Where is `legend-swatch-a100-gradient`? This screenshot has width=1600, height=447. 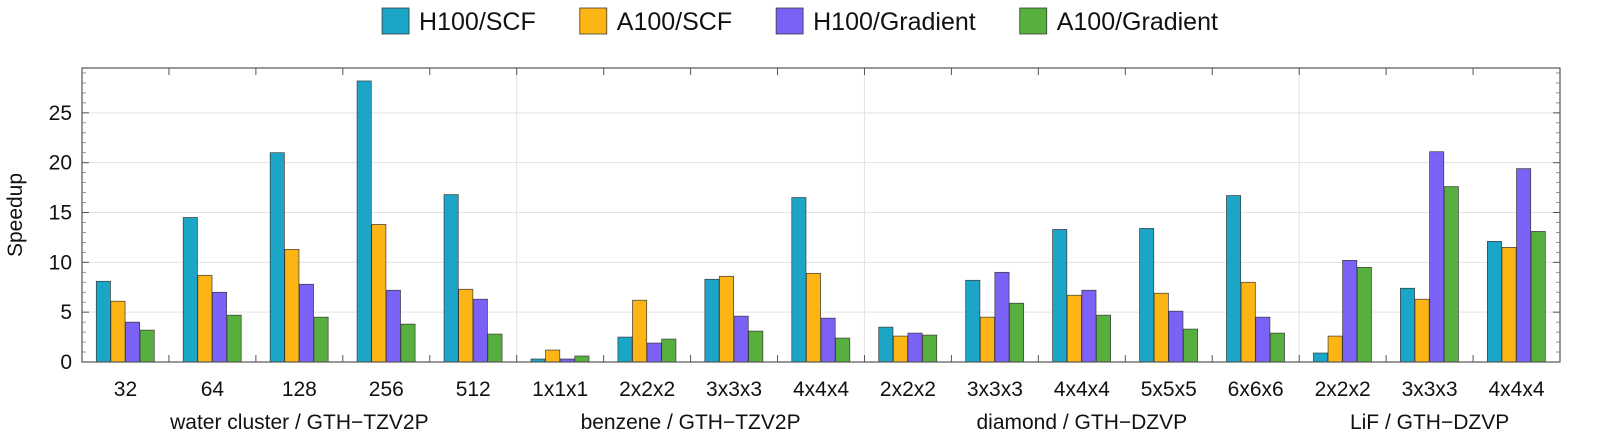 legend-swatch-a100-gradient is located at coordinates (1033, 21).